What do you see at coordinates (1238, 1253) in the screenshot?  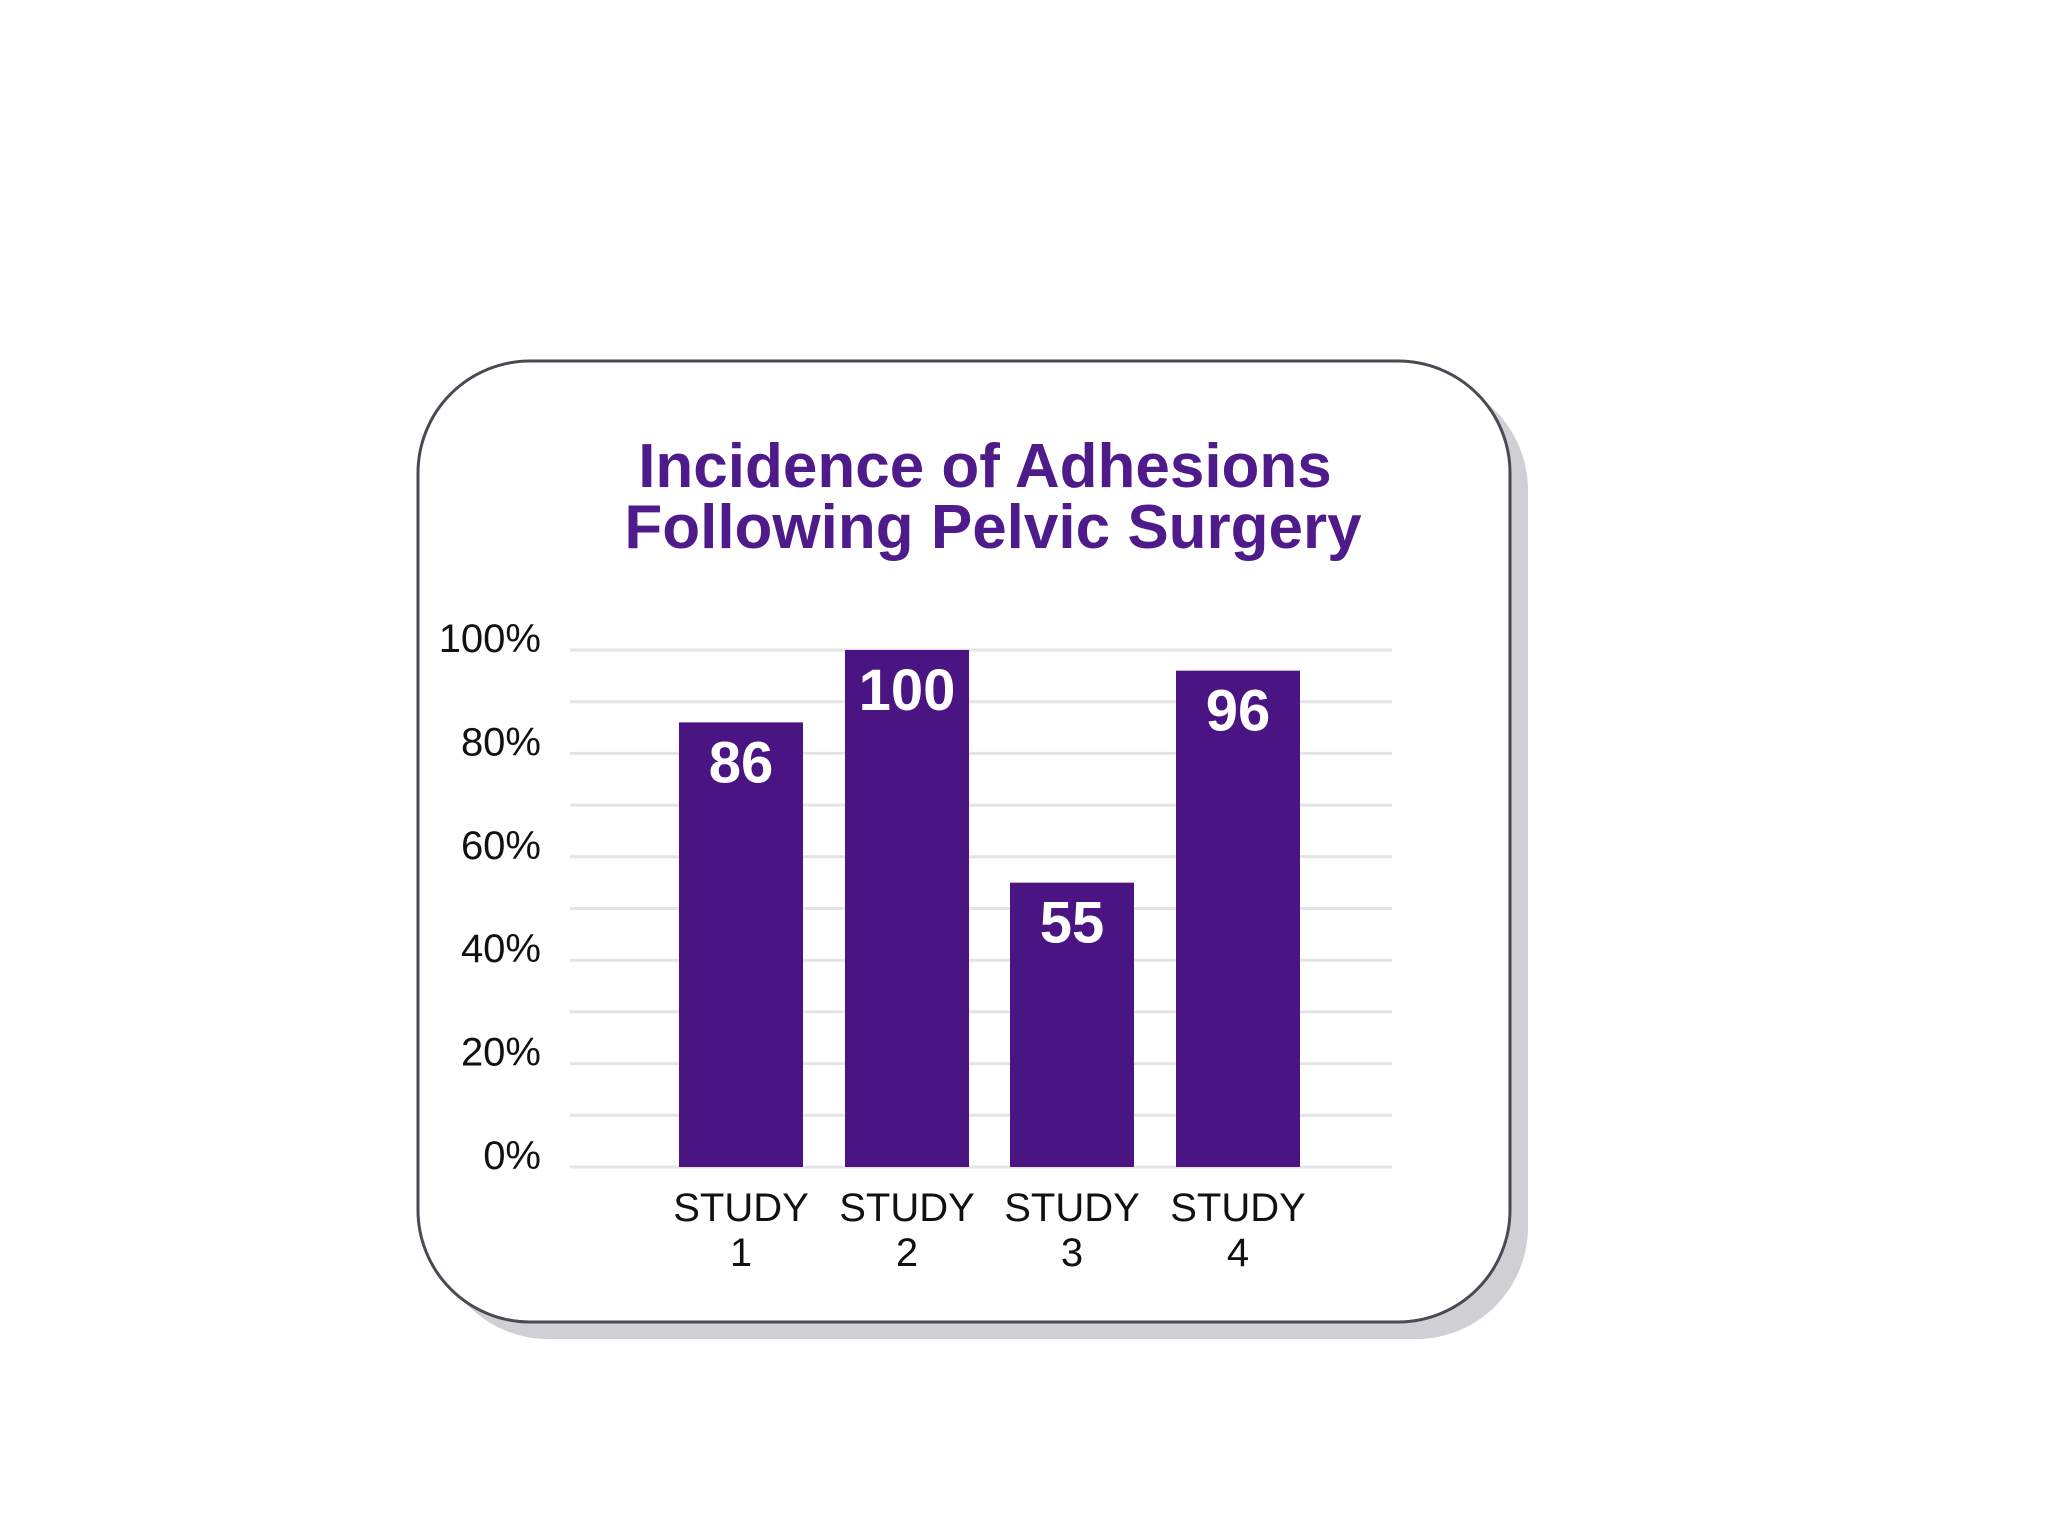 I see `x-tick-label-number: 4` at bounding box center [1238, 1253].